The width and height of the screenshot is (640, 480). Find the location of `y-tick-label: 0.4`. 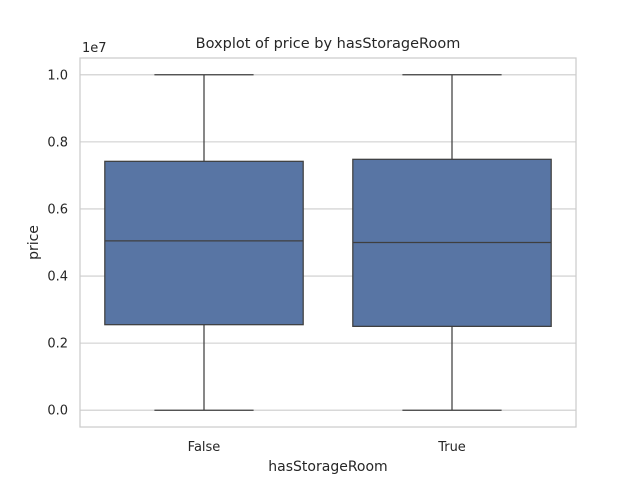

y-tick-label: 0.4 is located at coordinates (57, 277).